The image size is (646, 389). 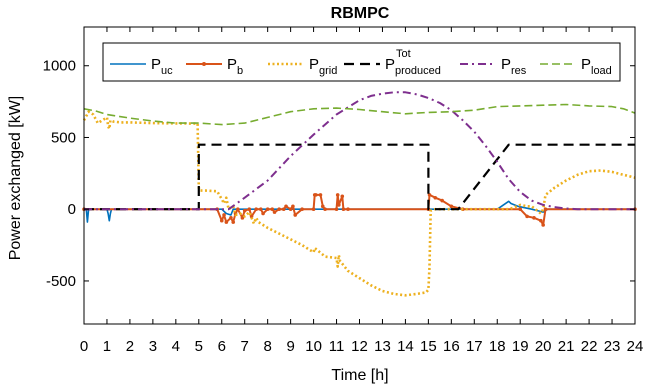 What do you see at coordinates (107, 346) in the screenshot?
I see `x-tick-label: 1` at bounding box center [107, 346].